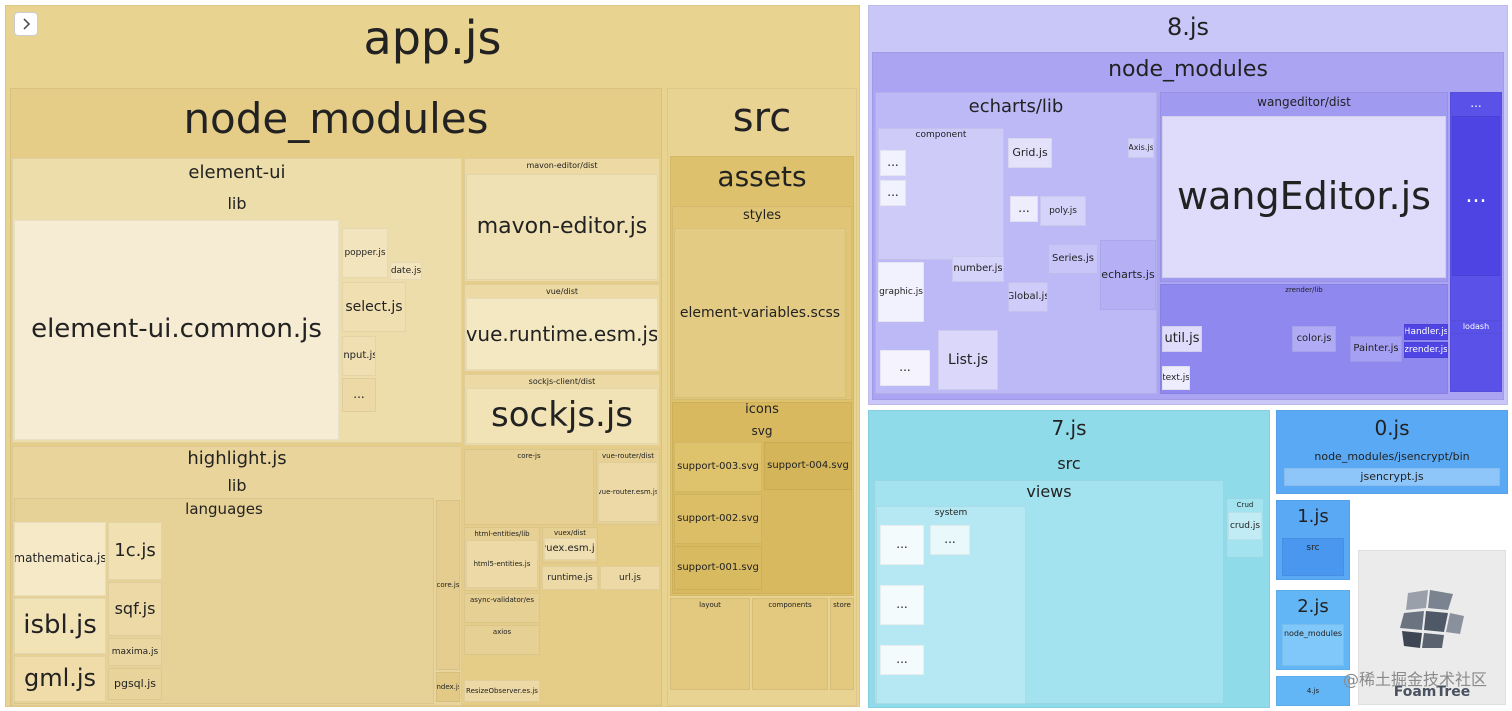 The image size is (1512, 711). What do you see at coordinates (448, 585) in the screenshot?
I see `treemap-cell: core.js` at bounding box center [448, 585].